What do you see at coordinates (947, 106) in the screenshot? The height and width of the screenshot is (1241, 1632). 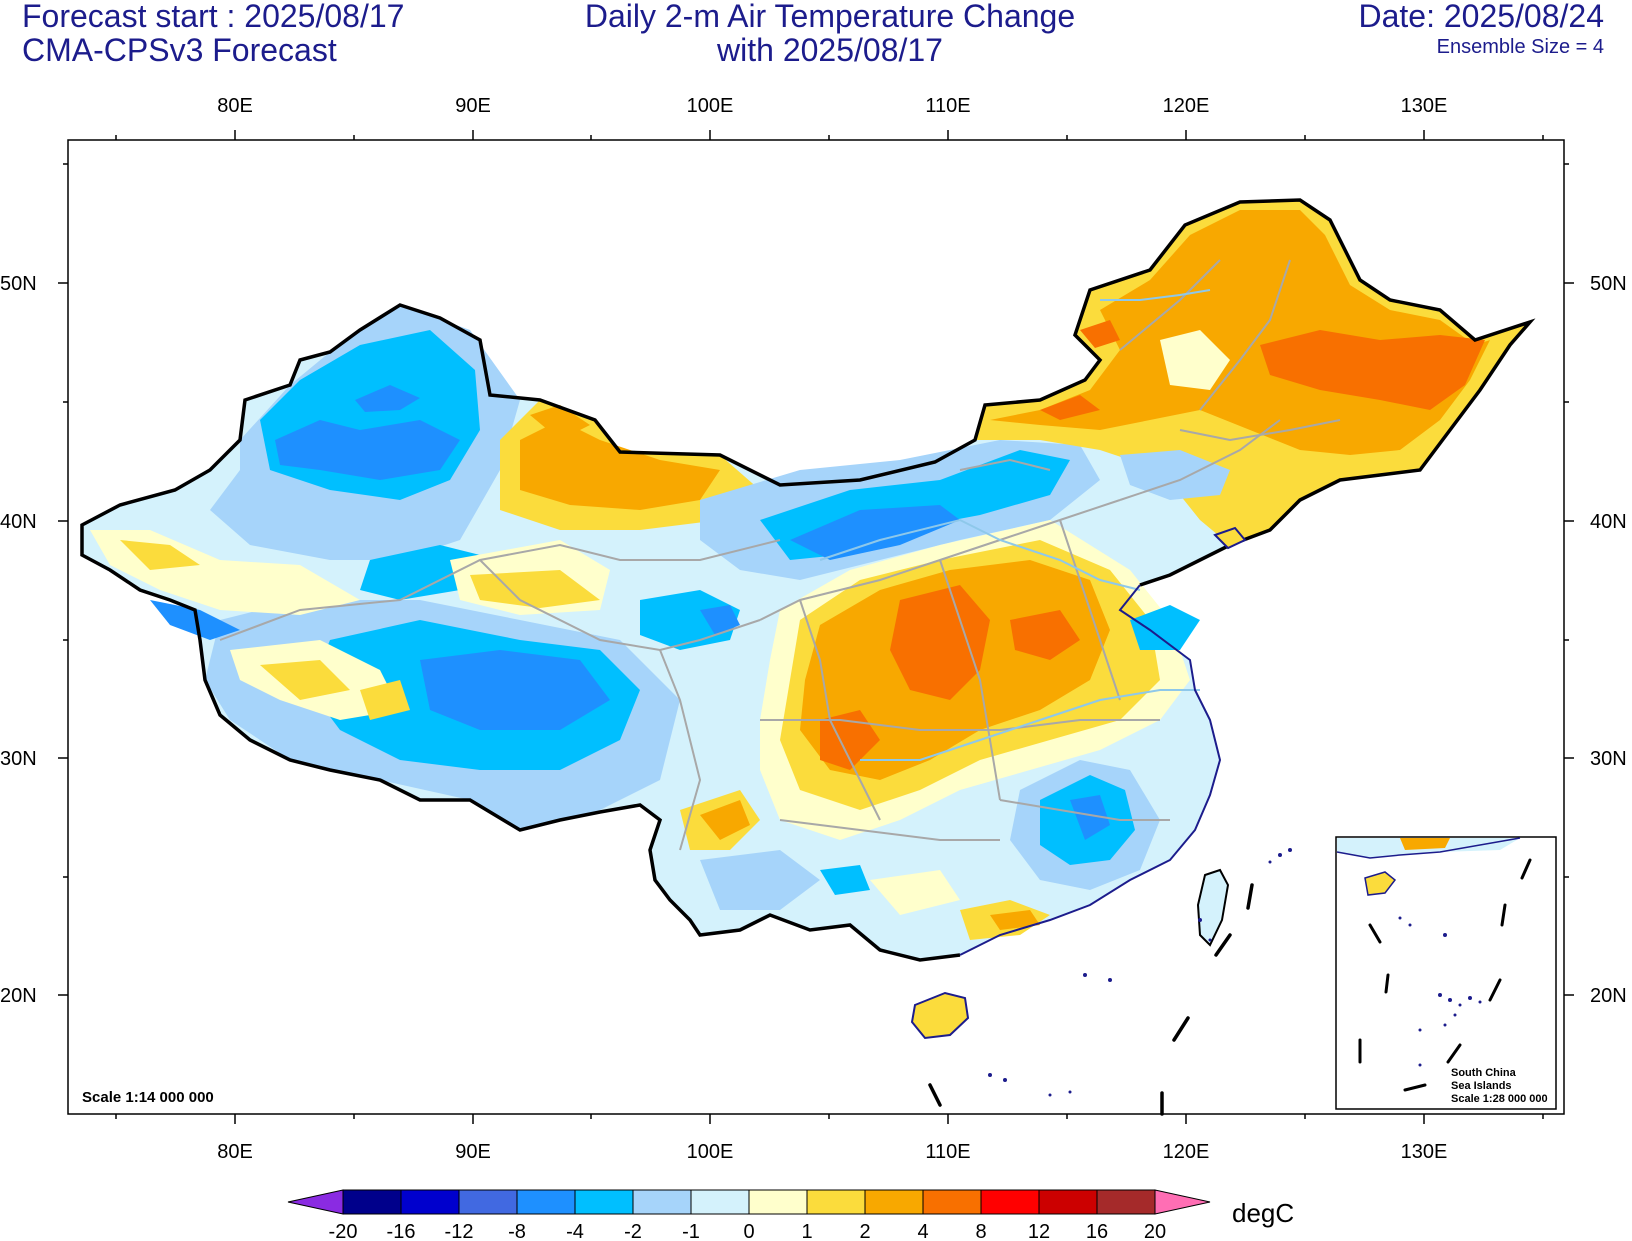 I see `lon-label-top: 110E` at bounding box center [947, 106].